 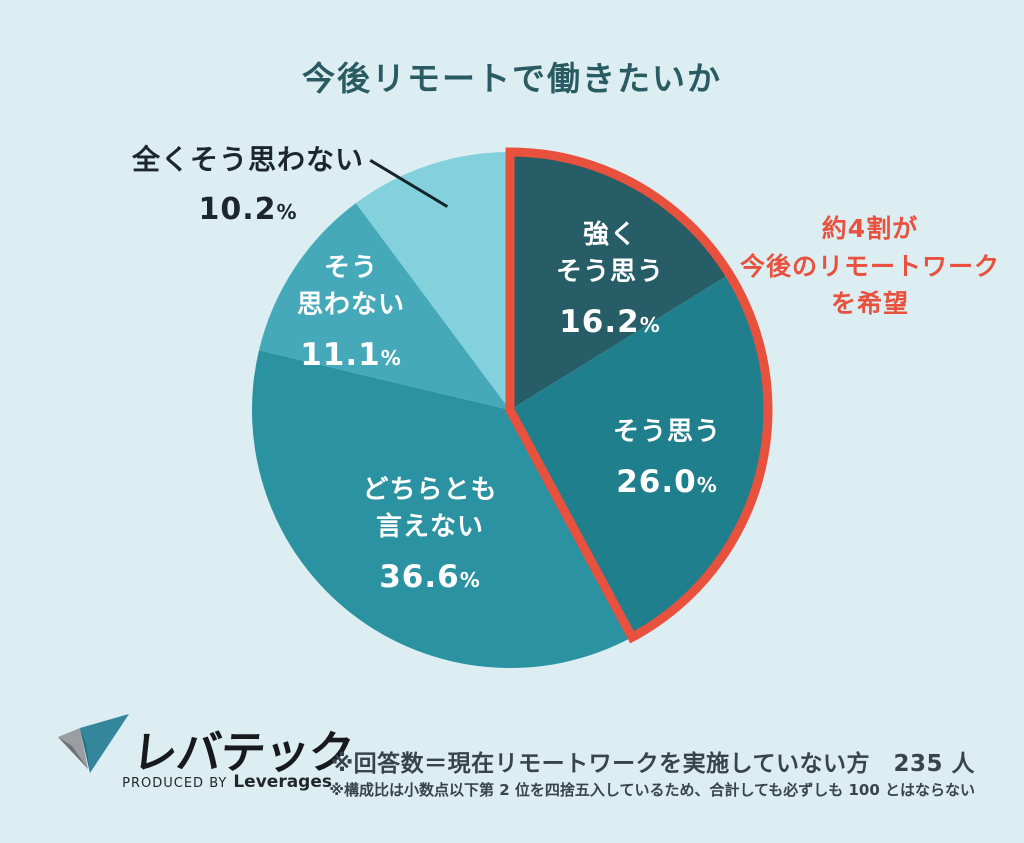 I want to click on pie-slice-label-agree: そう思う 26.0%, so click(x=667, y=457).